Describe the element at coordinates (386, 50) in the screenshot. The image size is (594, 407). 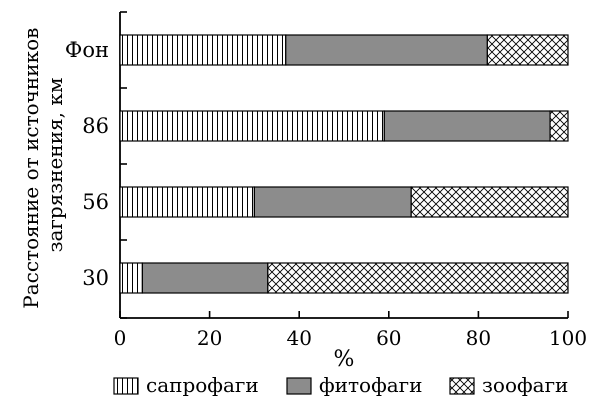
I see `bar-Фон-фитофаги` at that location.